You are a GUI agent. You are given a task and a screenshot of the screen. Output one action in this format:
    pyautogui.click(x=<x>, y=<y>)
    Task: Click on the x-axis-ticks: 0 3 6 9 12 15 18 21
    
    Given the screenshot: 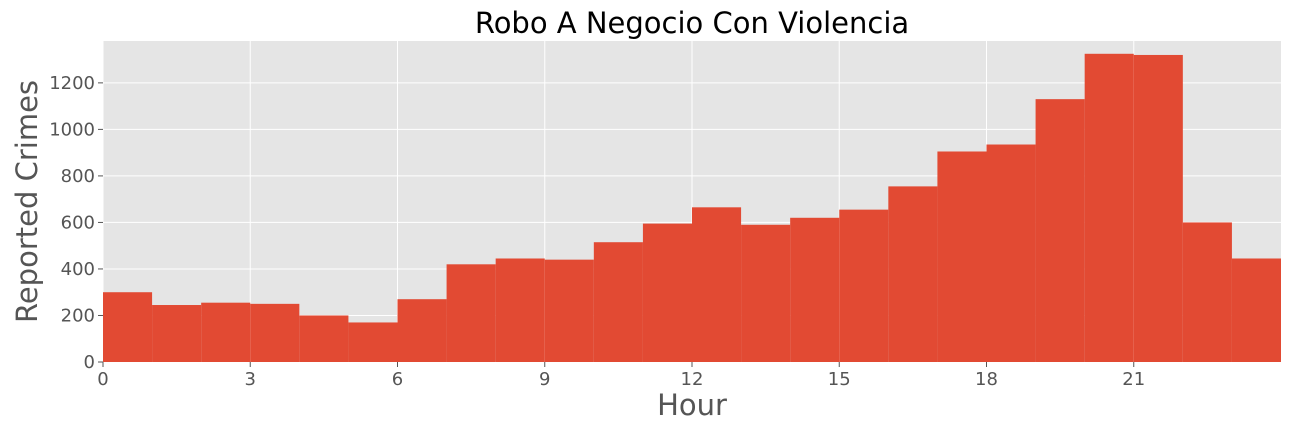 What is the action you would take?
    pyautogui.click(x=621, y=376)
    